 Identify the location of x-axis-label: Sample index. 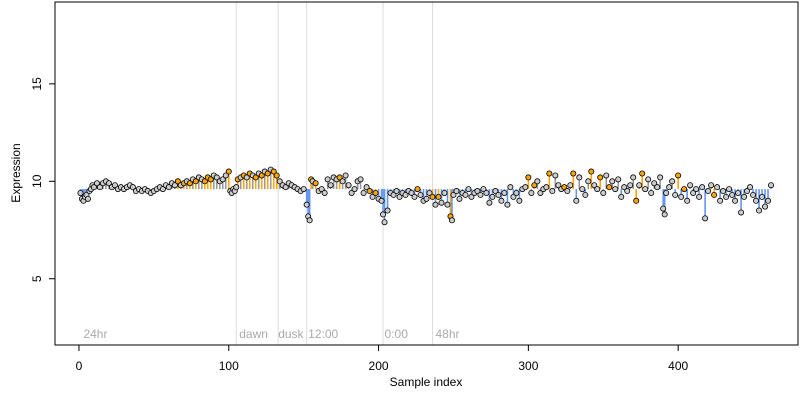
(426, 382).